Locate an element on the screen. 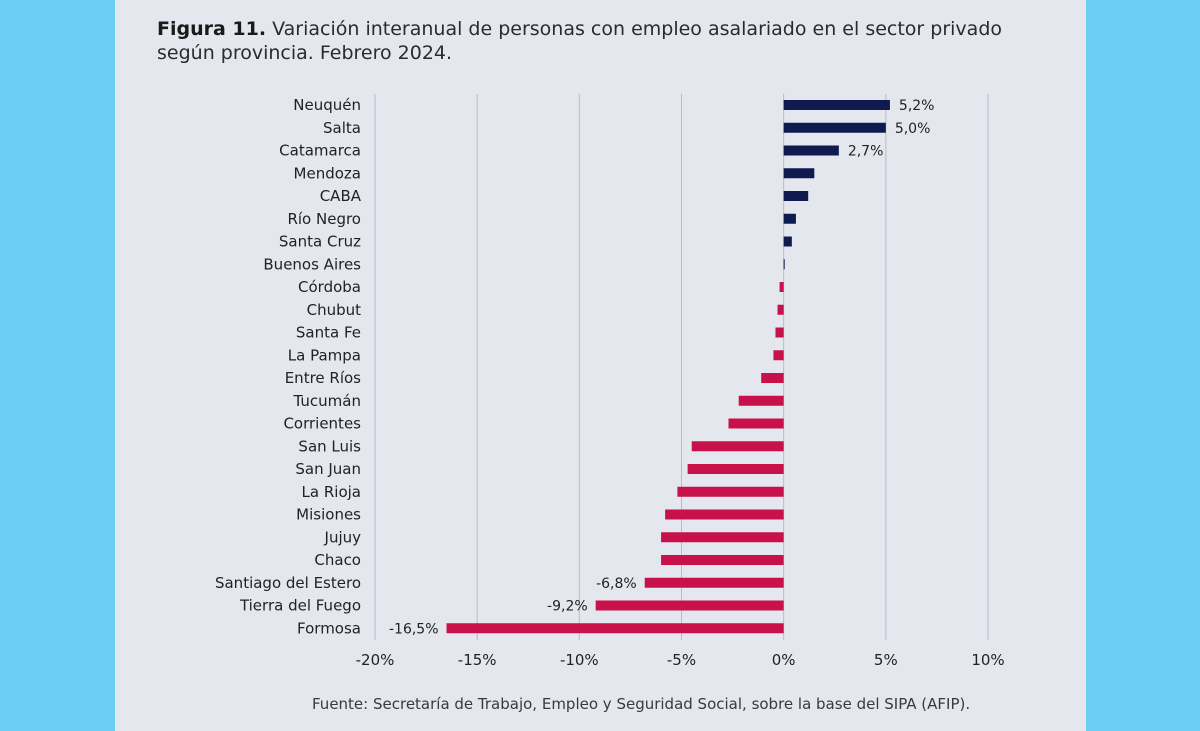  category-label: San Luis is located at coordinates (329, 446).